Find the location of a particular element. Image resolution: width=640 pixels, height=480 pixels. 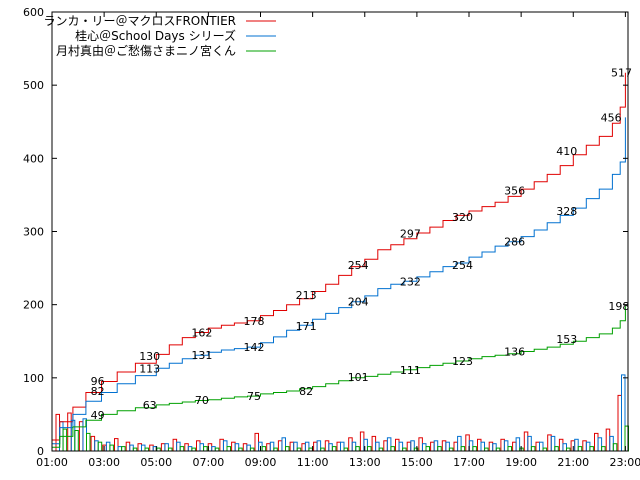

data-label-s2-8: 136 is located at coordinates (514, 352).